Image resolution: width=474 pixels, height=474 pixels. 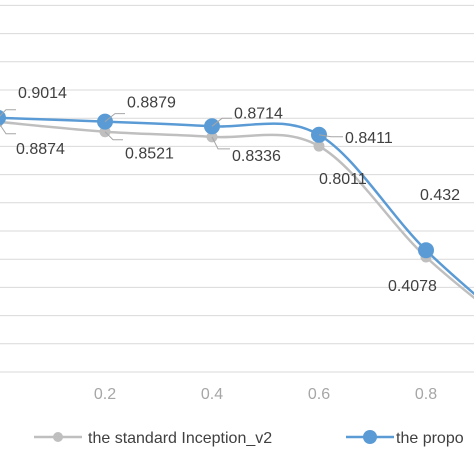 I want to click on x-tick-label: 0.2, so click(x=105, y=394).